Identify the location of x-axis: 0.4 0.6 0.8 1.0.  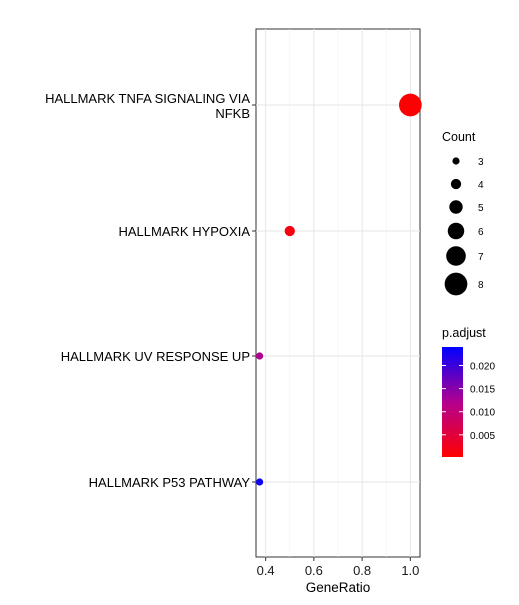
(338, 567).